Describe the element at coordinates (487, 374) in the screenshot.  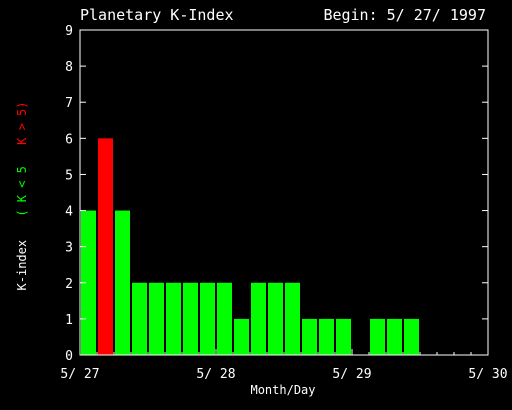
I see `x-tick-label-3: 5/ 30` at that location.